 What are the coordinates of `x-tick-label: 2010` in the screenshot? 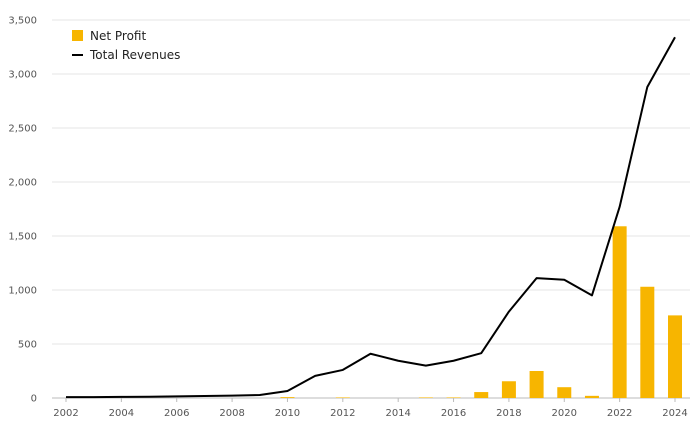 It's located at (287, 413).